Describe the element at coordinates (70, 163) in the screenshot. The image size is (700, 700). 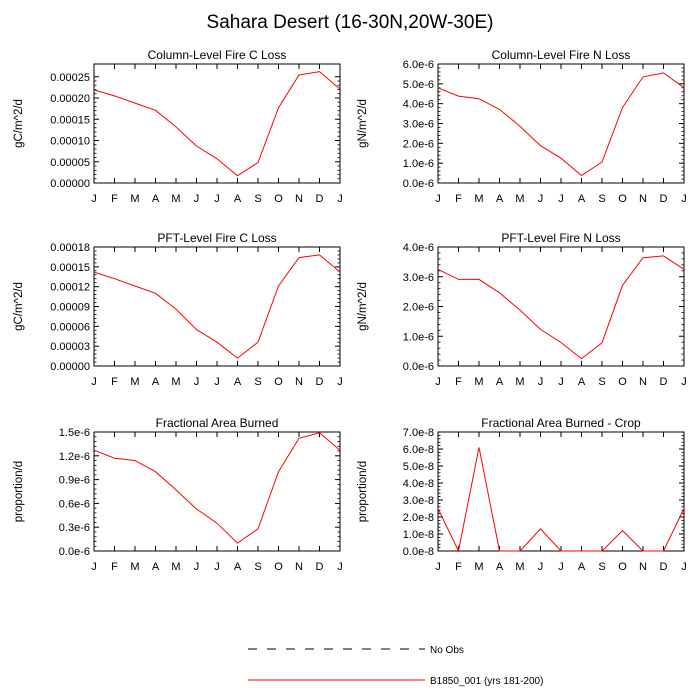
I see `y-tick-label: 0.00005` at that location.